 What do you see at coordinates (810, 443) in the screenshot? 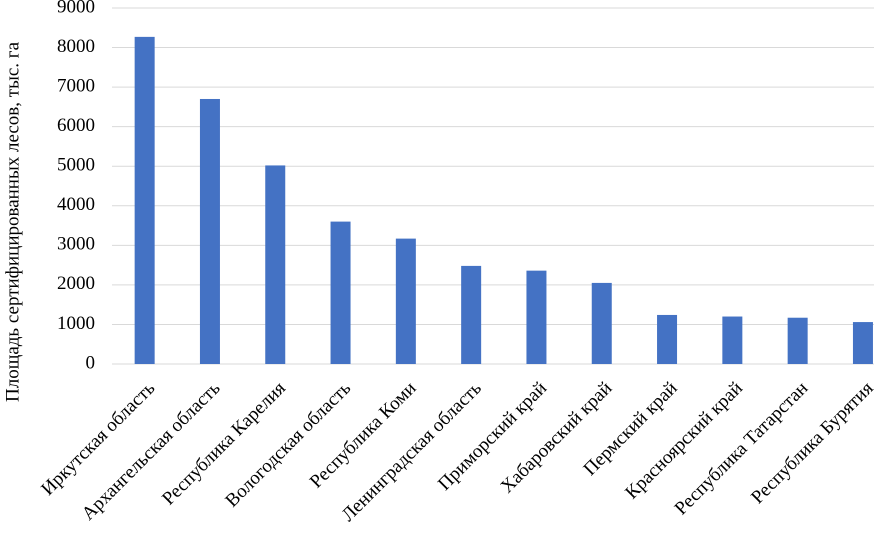
I see `x-tick-label: Республика Бурятия` at bounding box center [810, 443].